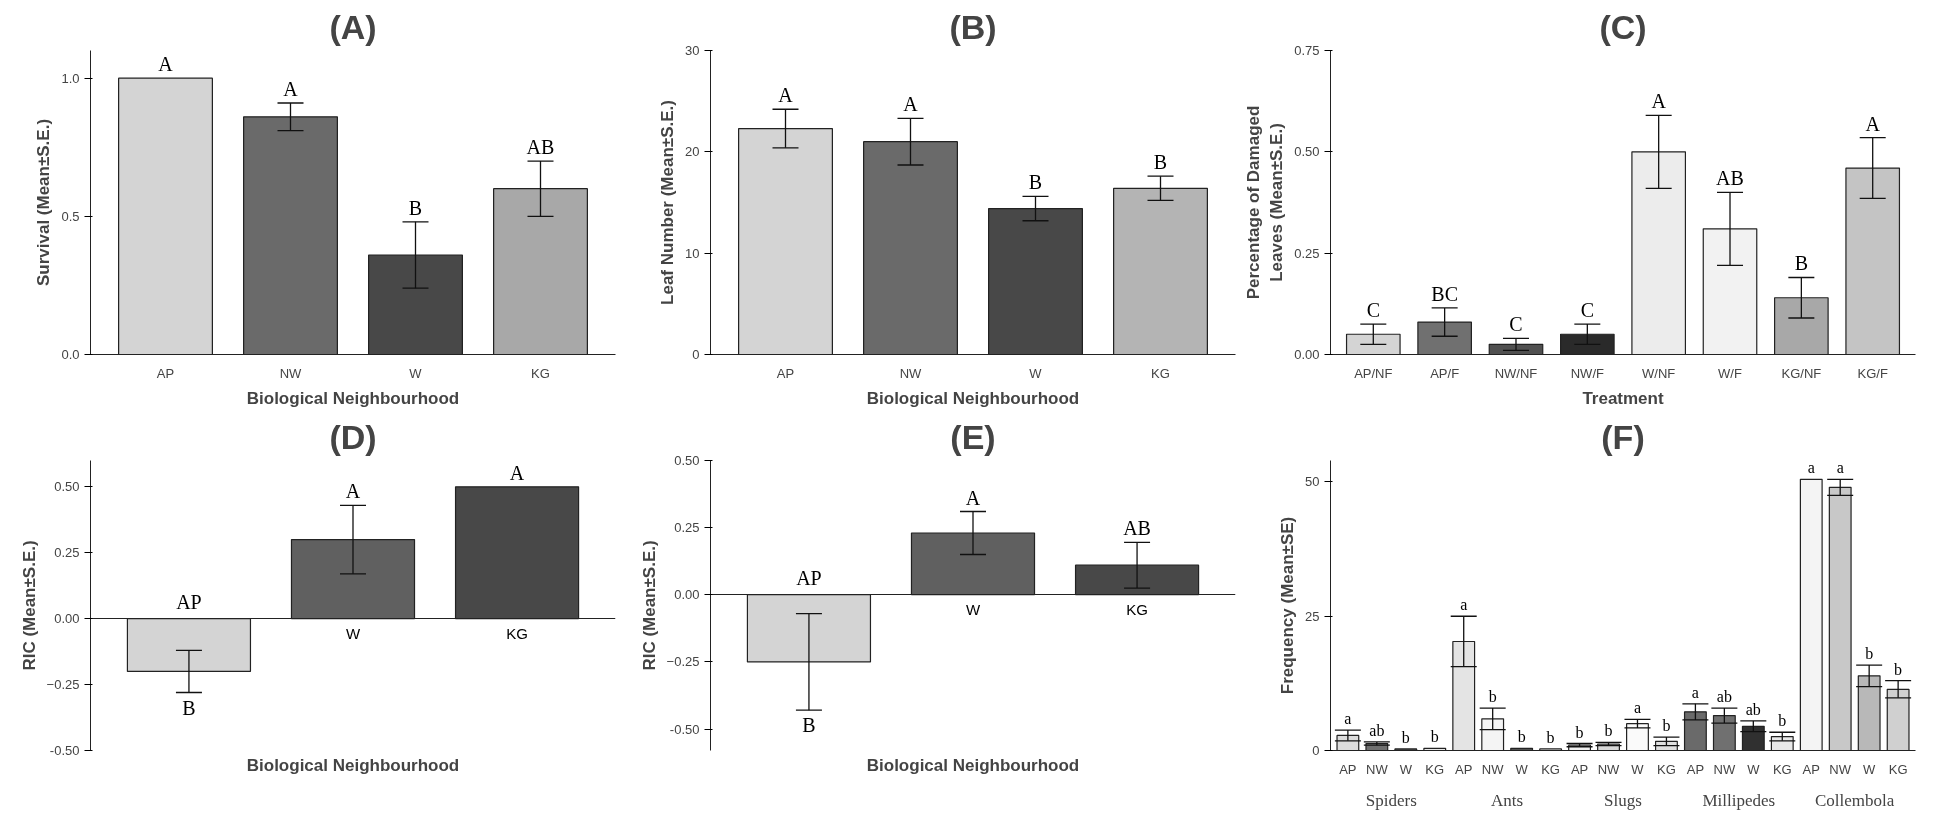 This screenshot has width=1939, height=828. I want to click on chart-title: (C), so click(1623, 26).